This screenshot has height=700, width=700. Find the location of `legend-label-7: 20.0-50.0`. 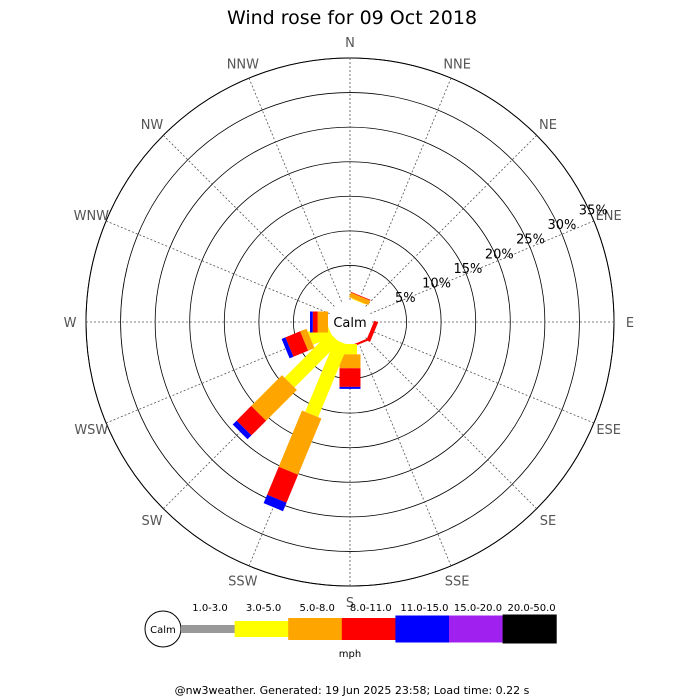

legend-label-7: 20.0-50.0 is located at coordinates (532, 608).